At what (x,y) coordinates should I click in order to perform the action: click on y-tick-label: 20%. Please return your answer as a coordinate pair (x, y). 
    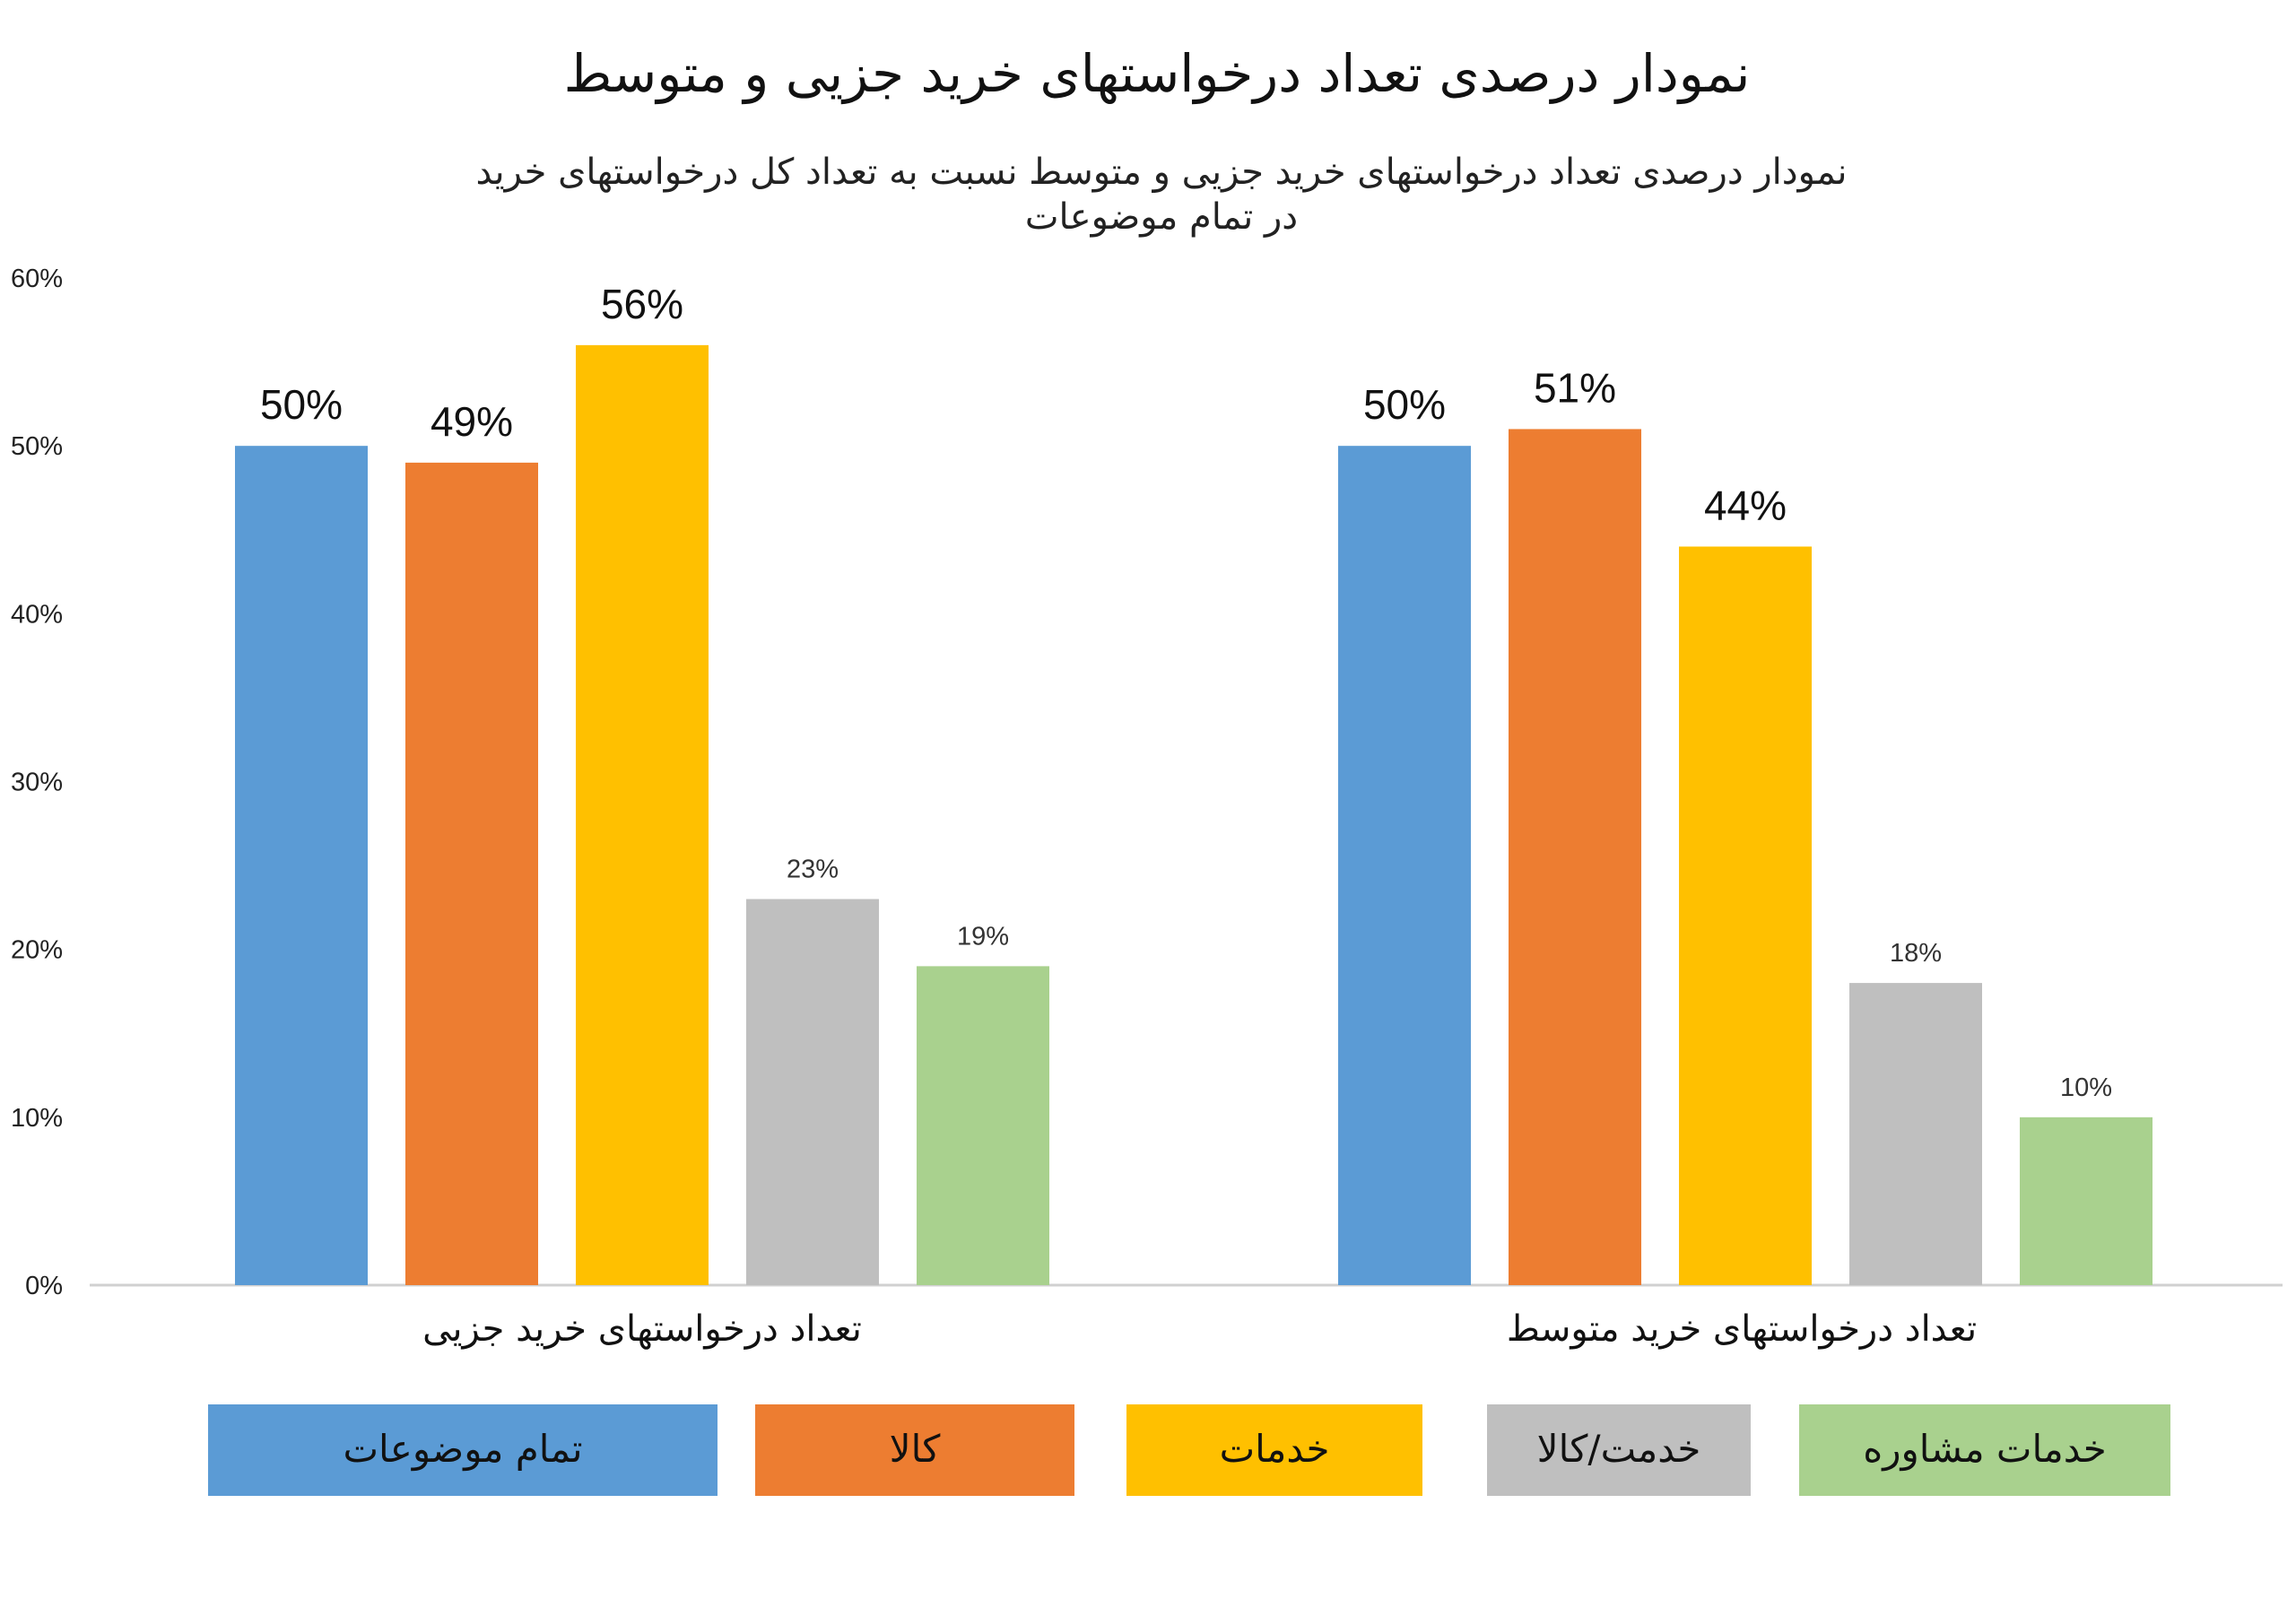
    Looking at the image, I should click on (37, 951).